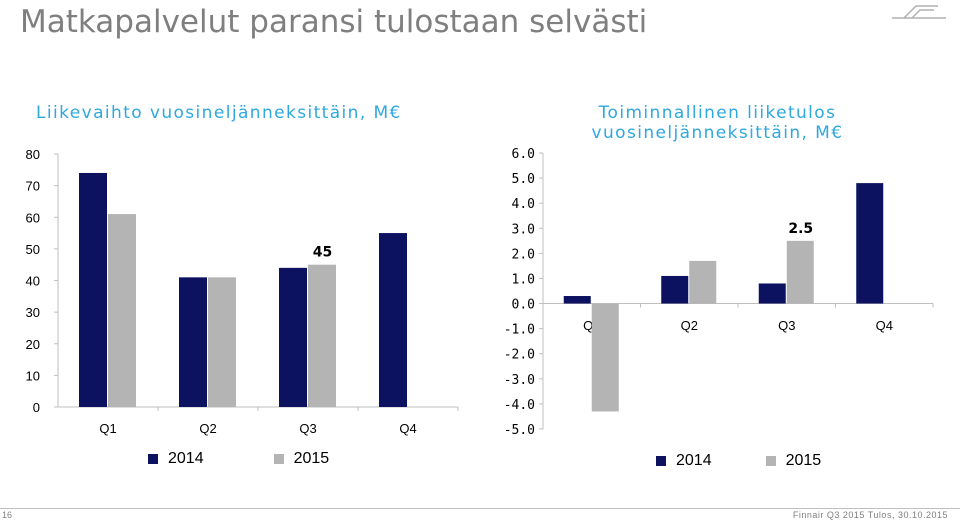 This screenshot has width=960, height=521. What do you see at coordinates (919, 12) in the screenshot?
I see `finnair-logo-icon` at bounding box center [919, 12].